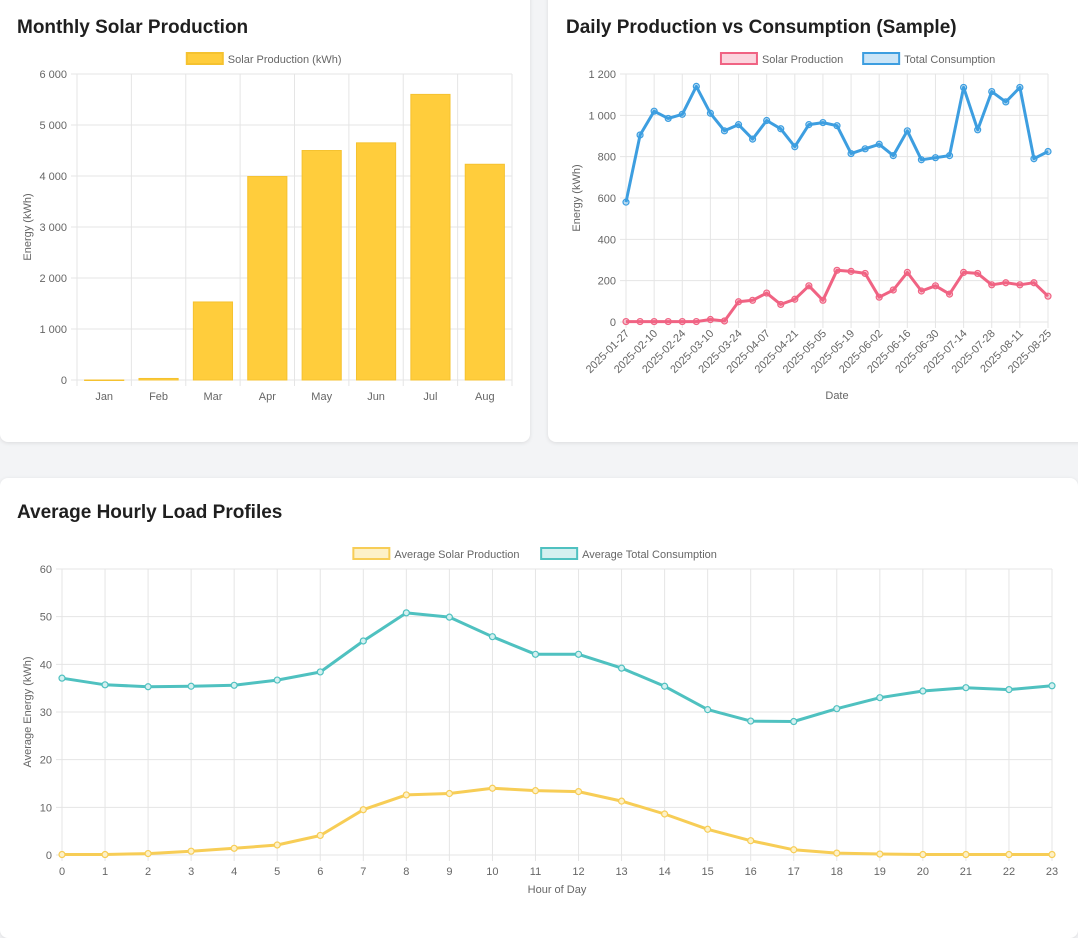 This screenshot has height=938, width=1078. Describe the element at coordinates (1009, 872) in the screenshot. I see `x-tick-label: 22` at that location.